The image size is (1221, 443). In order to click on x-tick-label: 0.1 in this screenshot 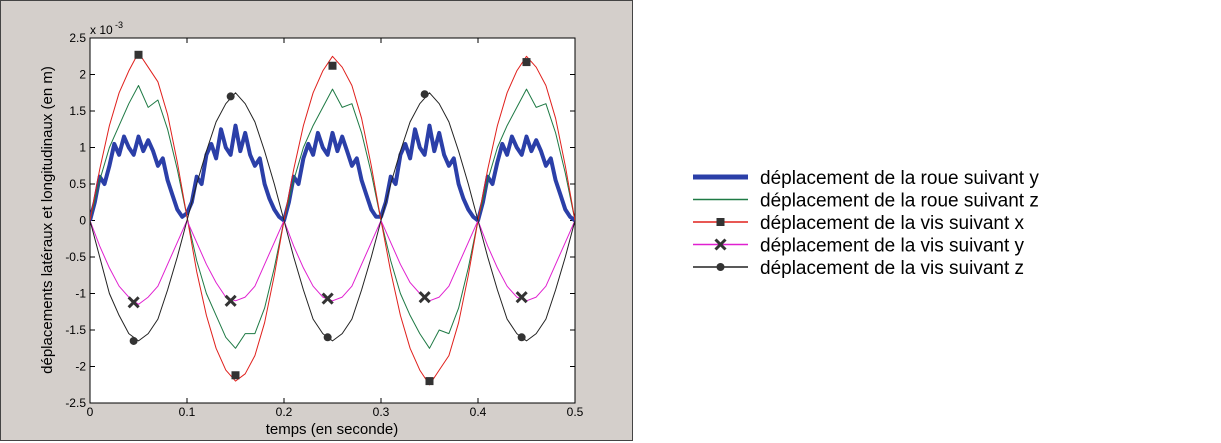, I will do `click(187, 412)`.